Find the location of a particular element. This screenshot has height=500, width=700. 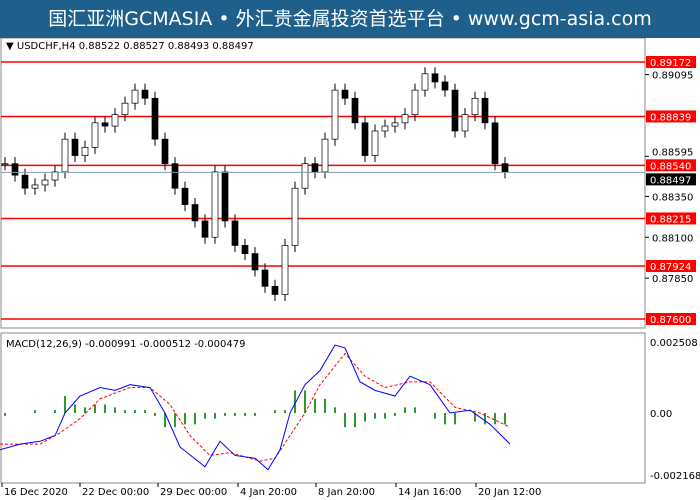

level-label: 0.87600 is located at coordinates (670, 320).